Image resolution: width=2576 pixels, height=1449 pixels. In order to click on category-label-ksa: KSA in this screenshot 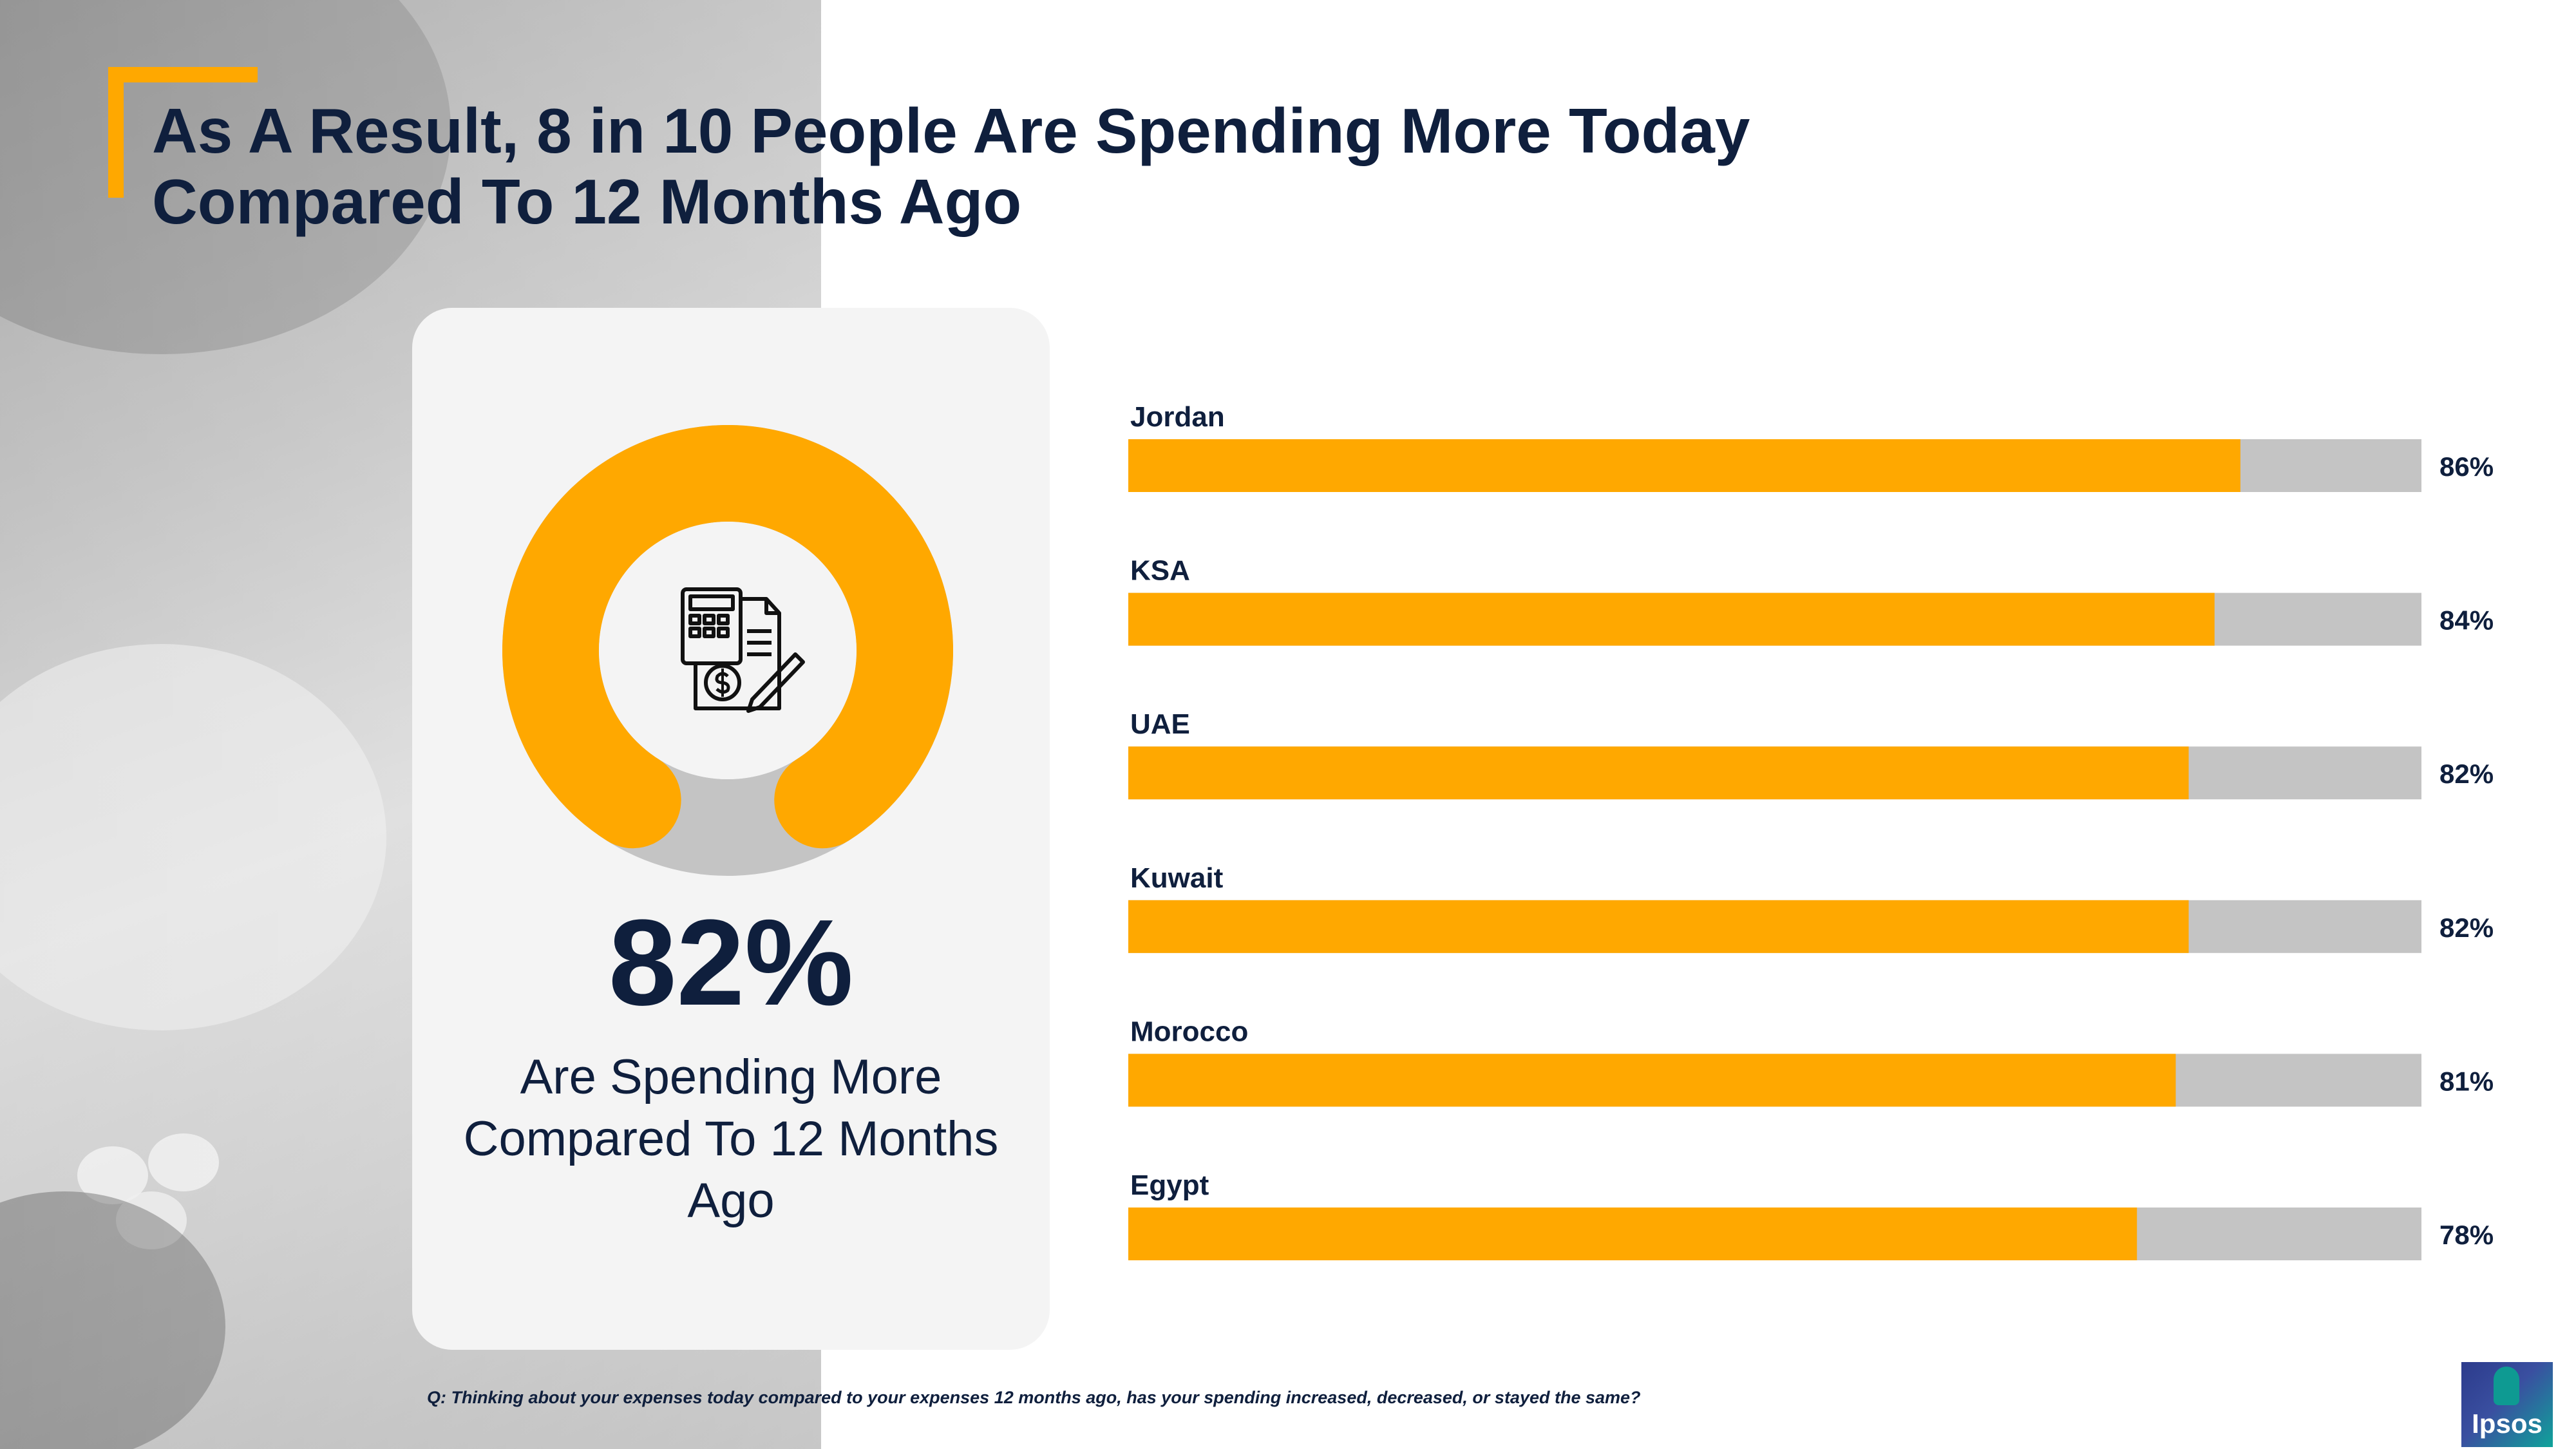, I will do `click(1160, 571)`.